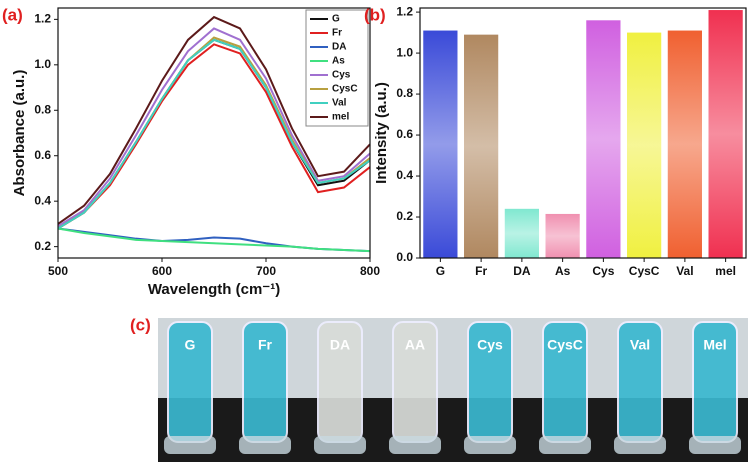 The image size is (750, 464). Describe the element at coordinates (340, 345) in the screenshot. I see `tube-label: DA` at that location.